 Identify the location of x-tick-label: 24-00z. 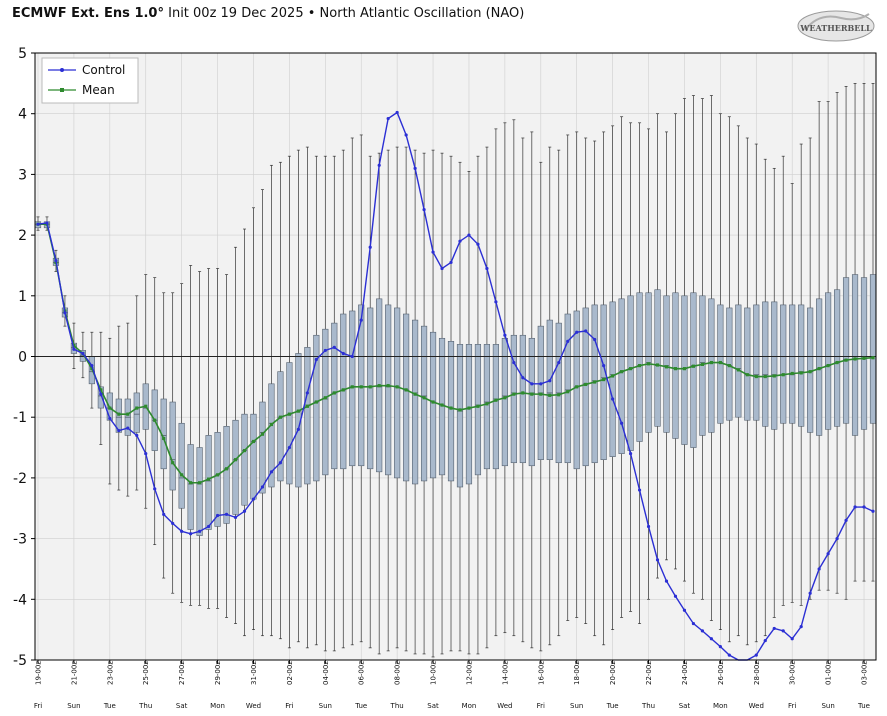
(685, 673).